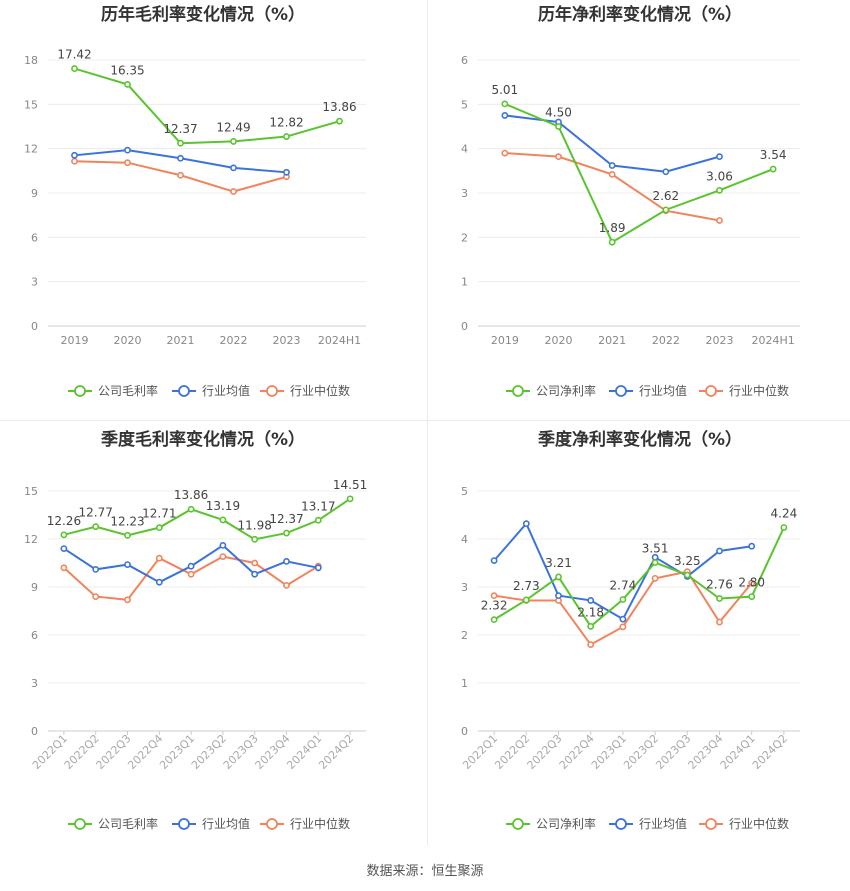  What do you see at coordinates (34, 587) in the screenshot?
I see `y-tick-label: 9` at bounding box center [34, 587].